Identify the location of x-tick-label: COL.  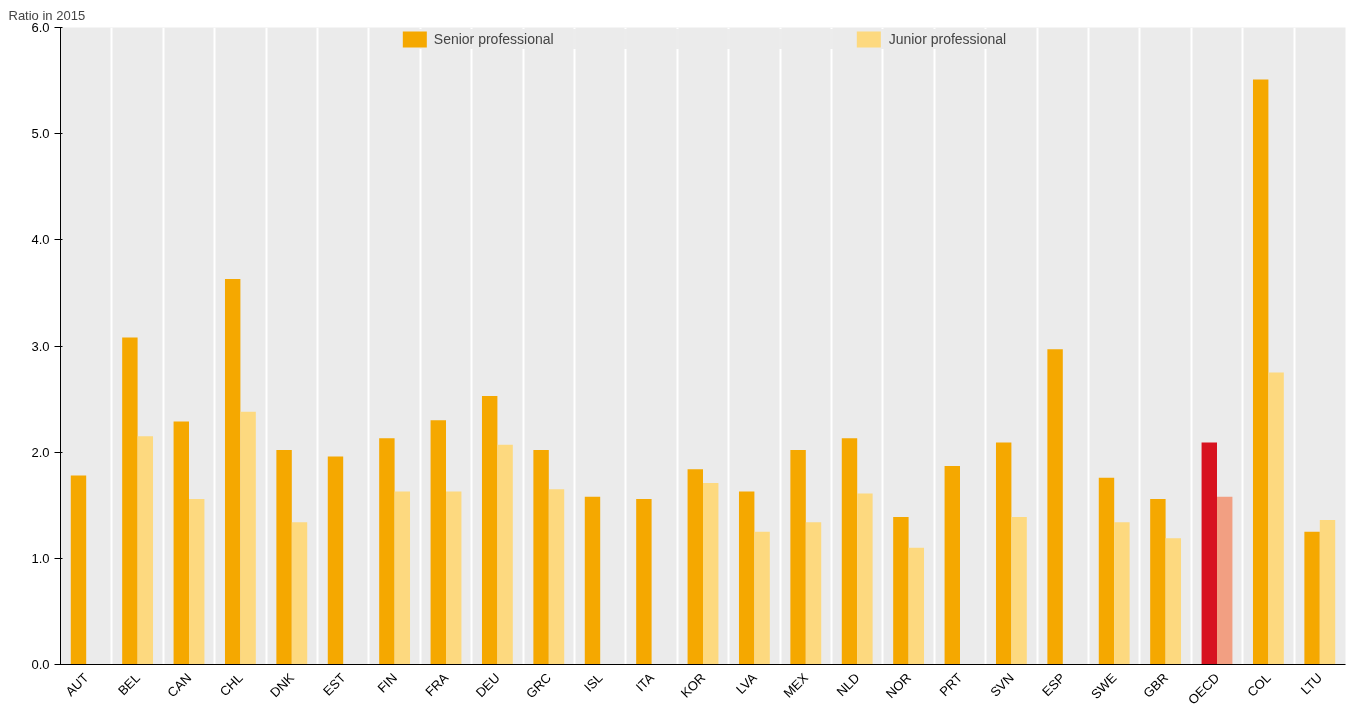
(1259, 685).